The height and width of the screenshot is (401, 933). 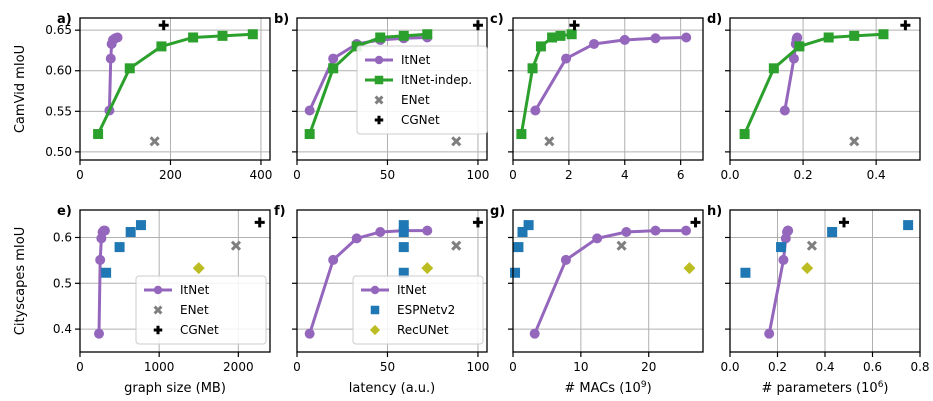 I want to click on x-axis-label: # MACs (109), so click(x=607, y=388).